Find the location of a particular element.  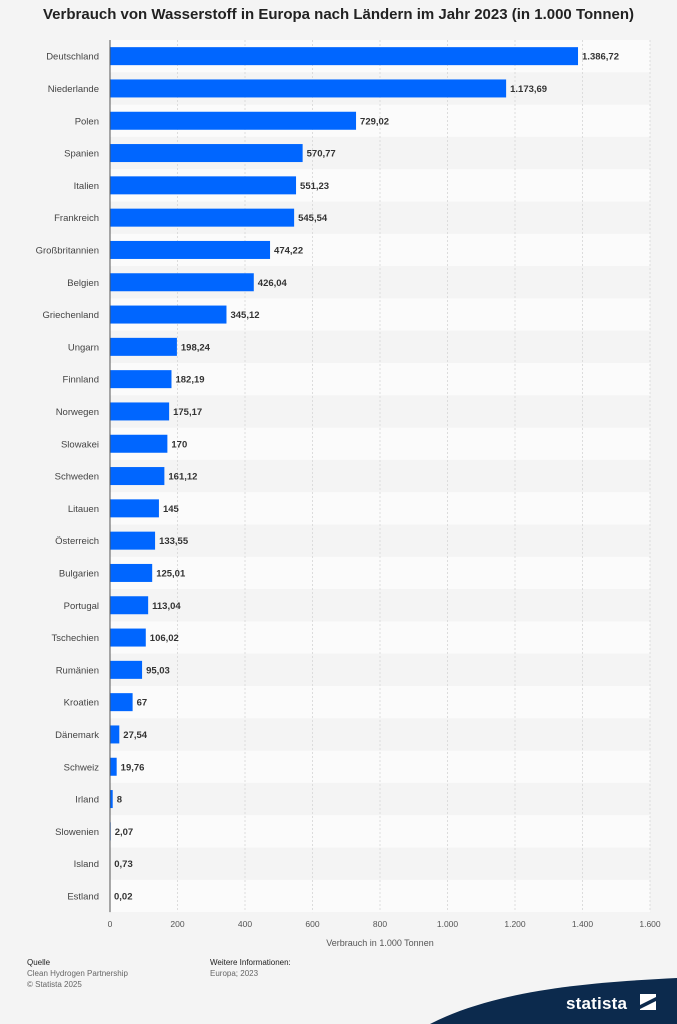

category-label: Rumänien is located at coordinates (77, 670).